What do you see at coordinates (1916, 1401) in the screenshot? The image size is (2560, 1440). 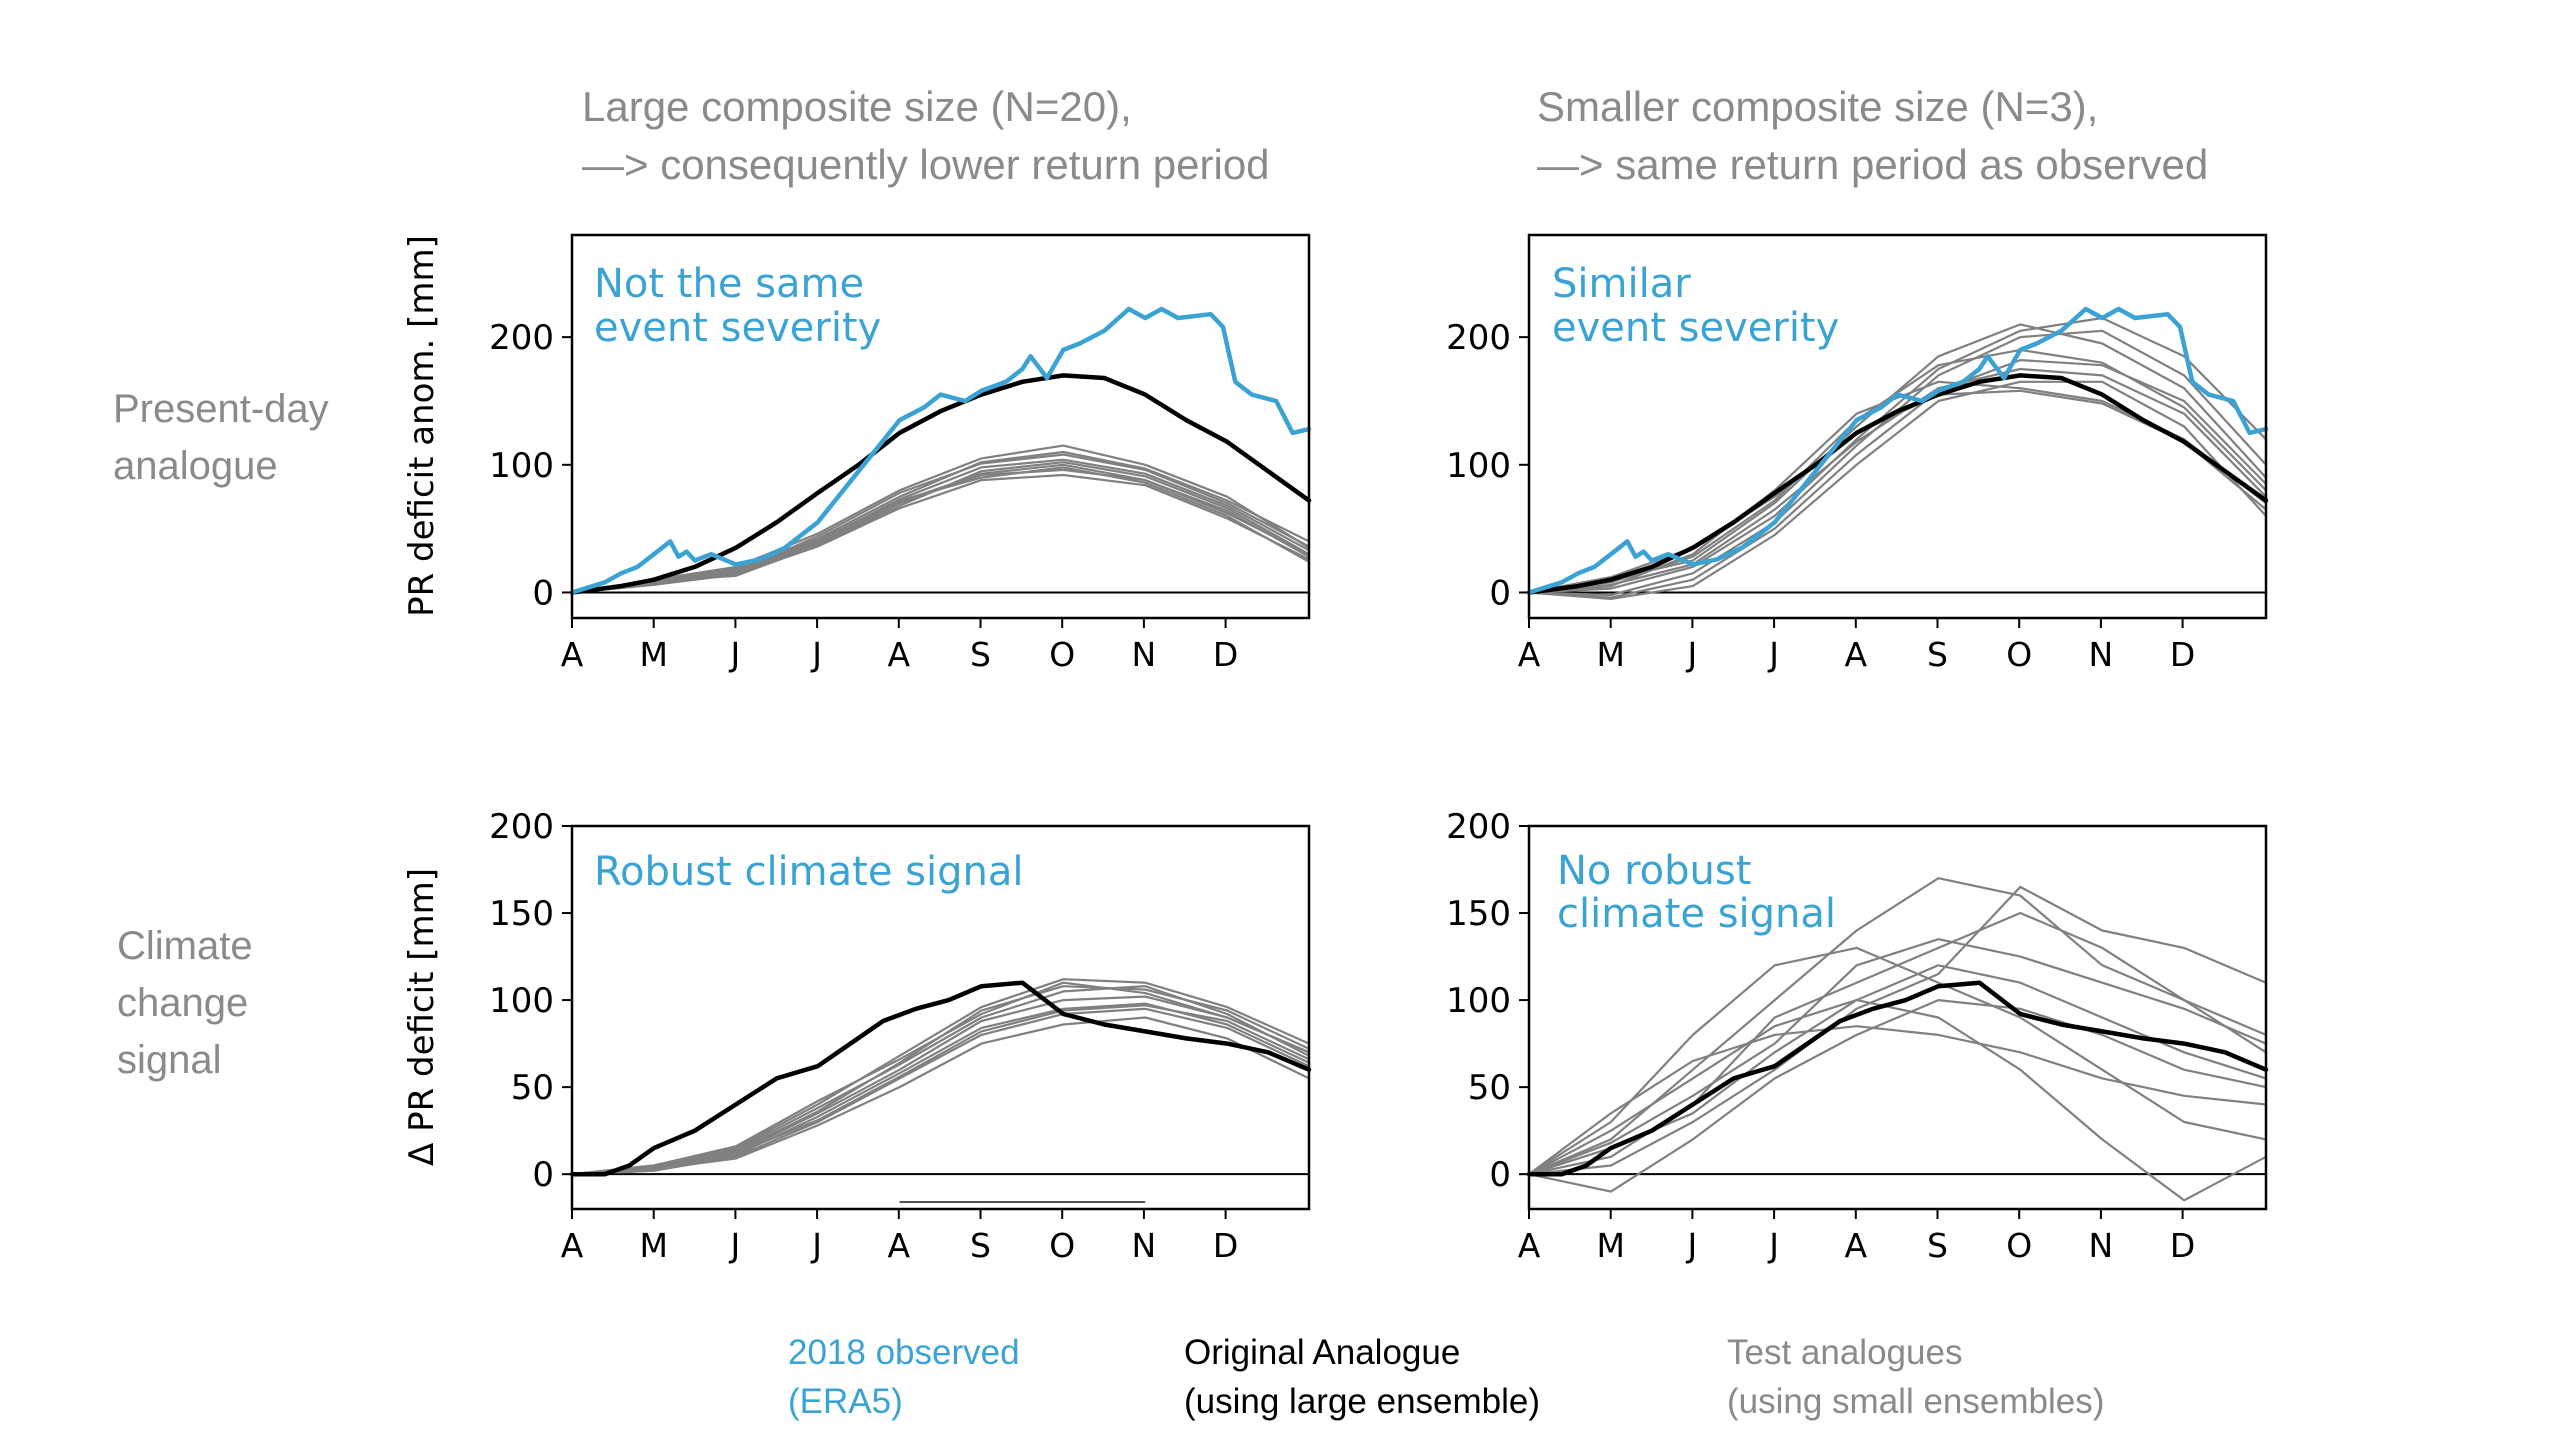 I see `legend-test-line2: (using small ensembles)` at bounding box center [1916, 1401].